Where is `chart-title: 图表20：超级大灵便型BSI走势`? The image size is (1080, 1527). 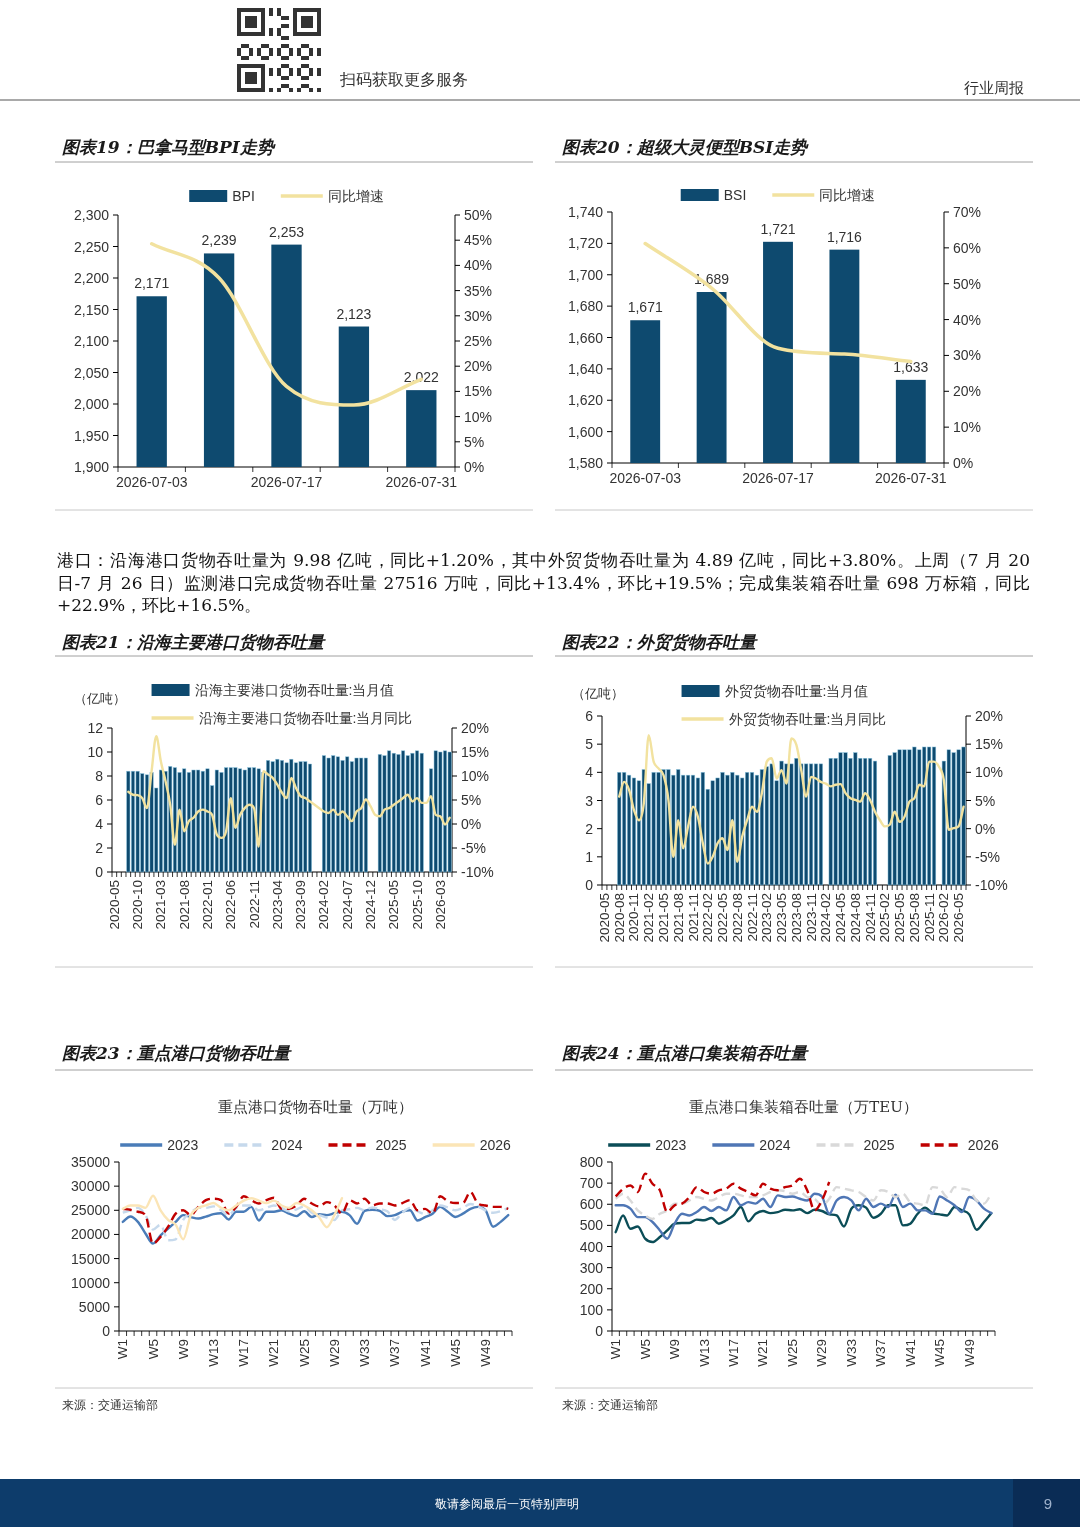
chart-title: 图表20：超级大灵便型BSI走势 is located at coordinates (686, 147).